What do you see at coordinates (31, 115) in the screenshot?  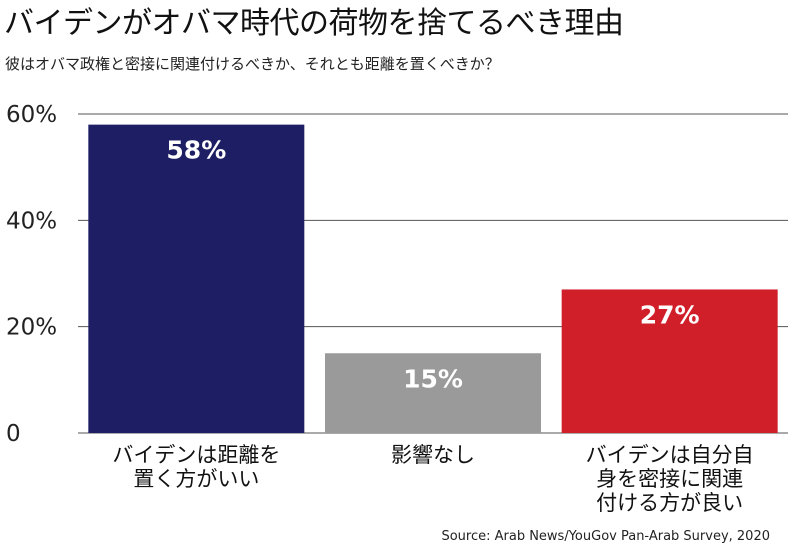 I see `y-tick-label: 60%` at bounding box center [31, 115].